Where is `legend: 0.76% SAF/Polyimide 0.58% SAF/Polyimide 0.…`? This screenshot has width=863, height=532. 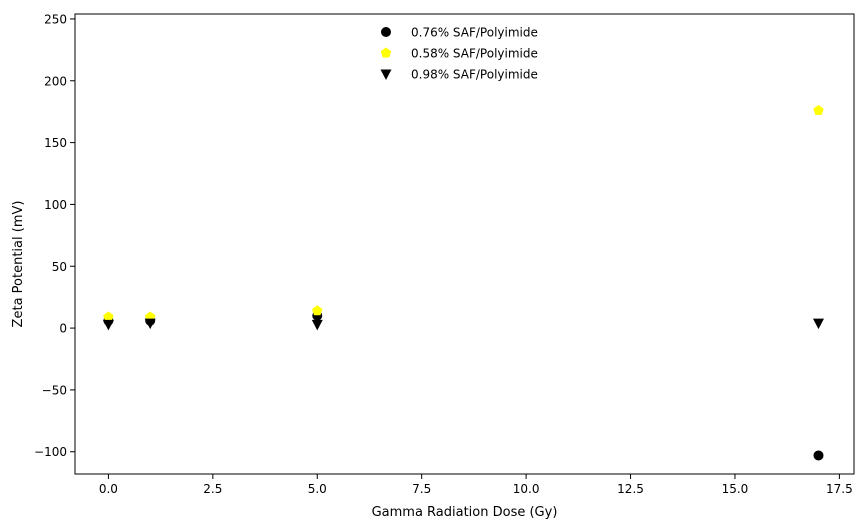
legend: 0.76% SAF/Polyimide 0.58% SAF/Polyimide 0.… is located at coordinates (459, 54).